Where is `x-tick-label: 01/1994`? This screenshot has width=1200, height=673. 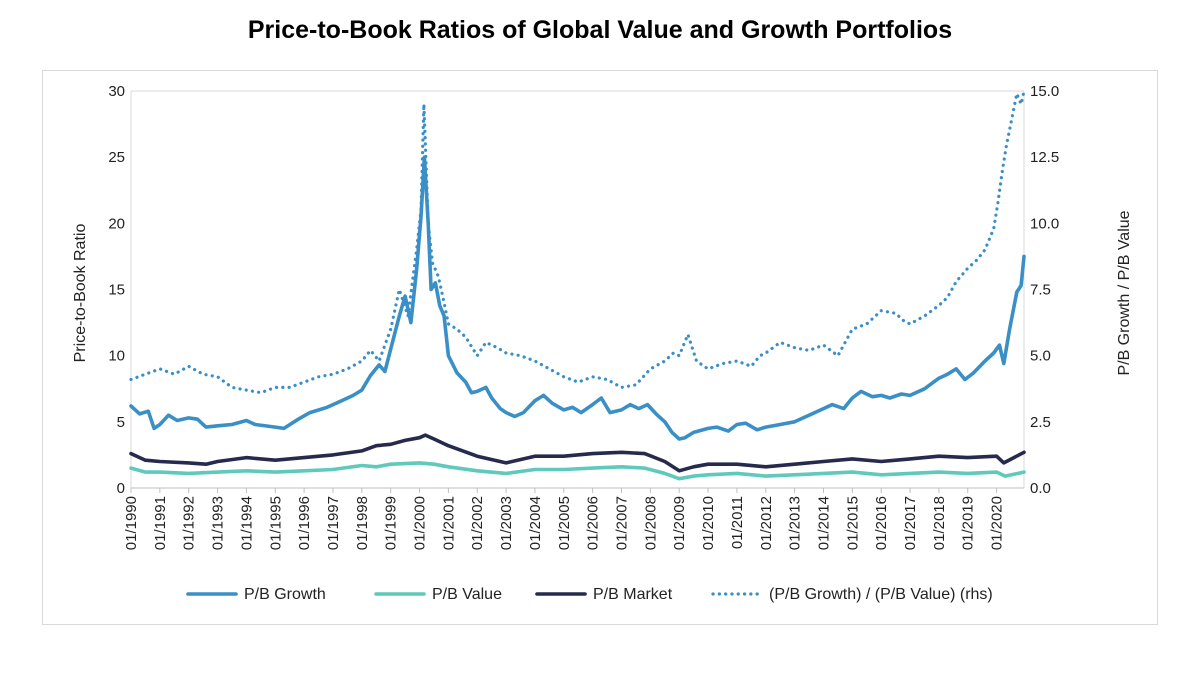
x-tick-label: 01/1994 is located at coordinates (246, 523).